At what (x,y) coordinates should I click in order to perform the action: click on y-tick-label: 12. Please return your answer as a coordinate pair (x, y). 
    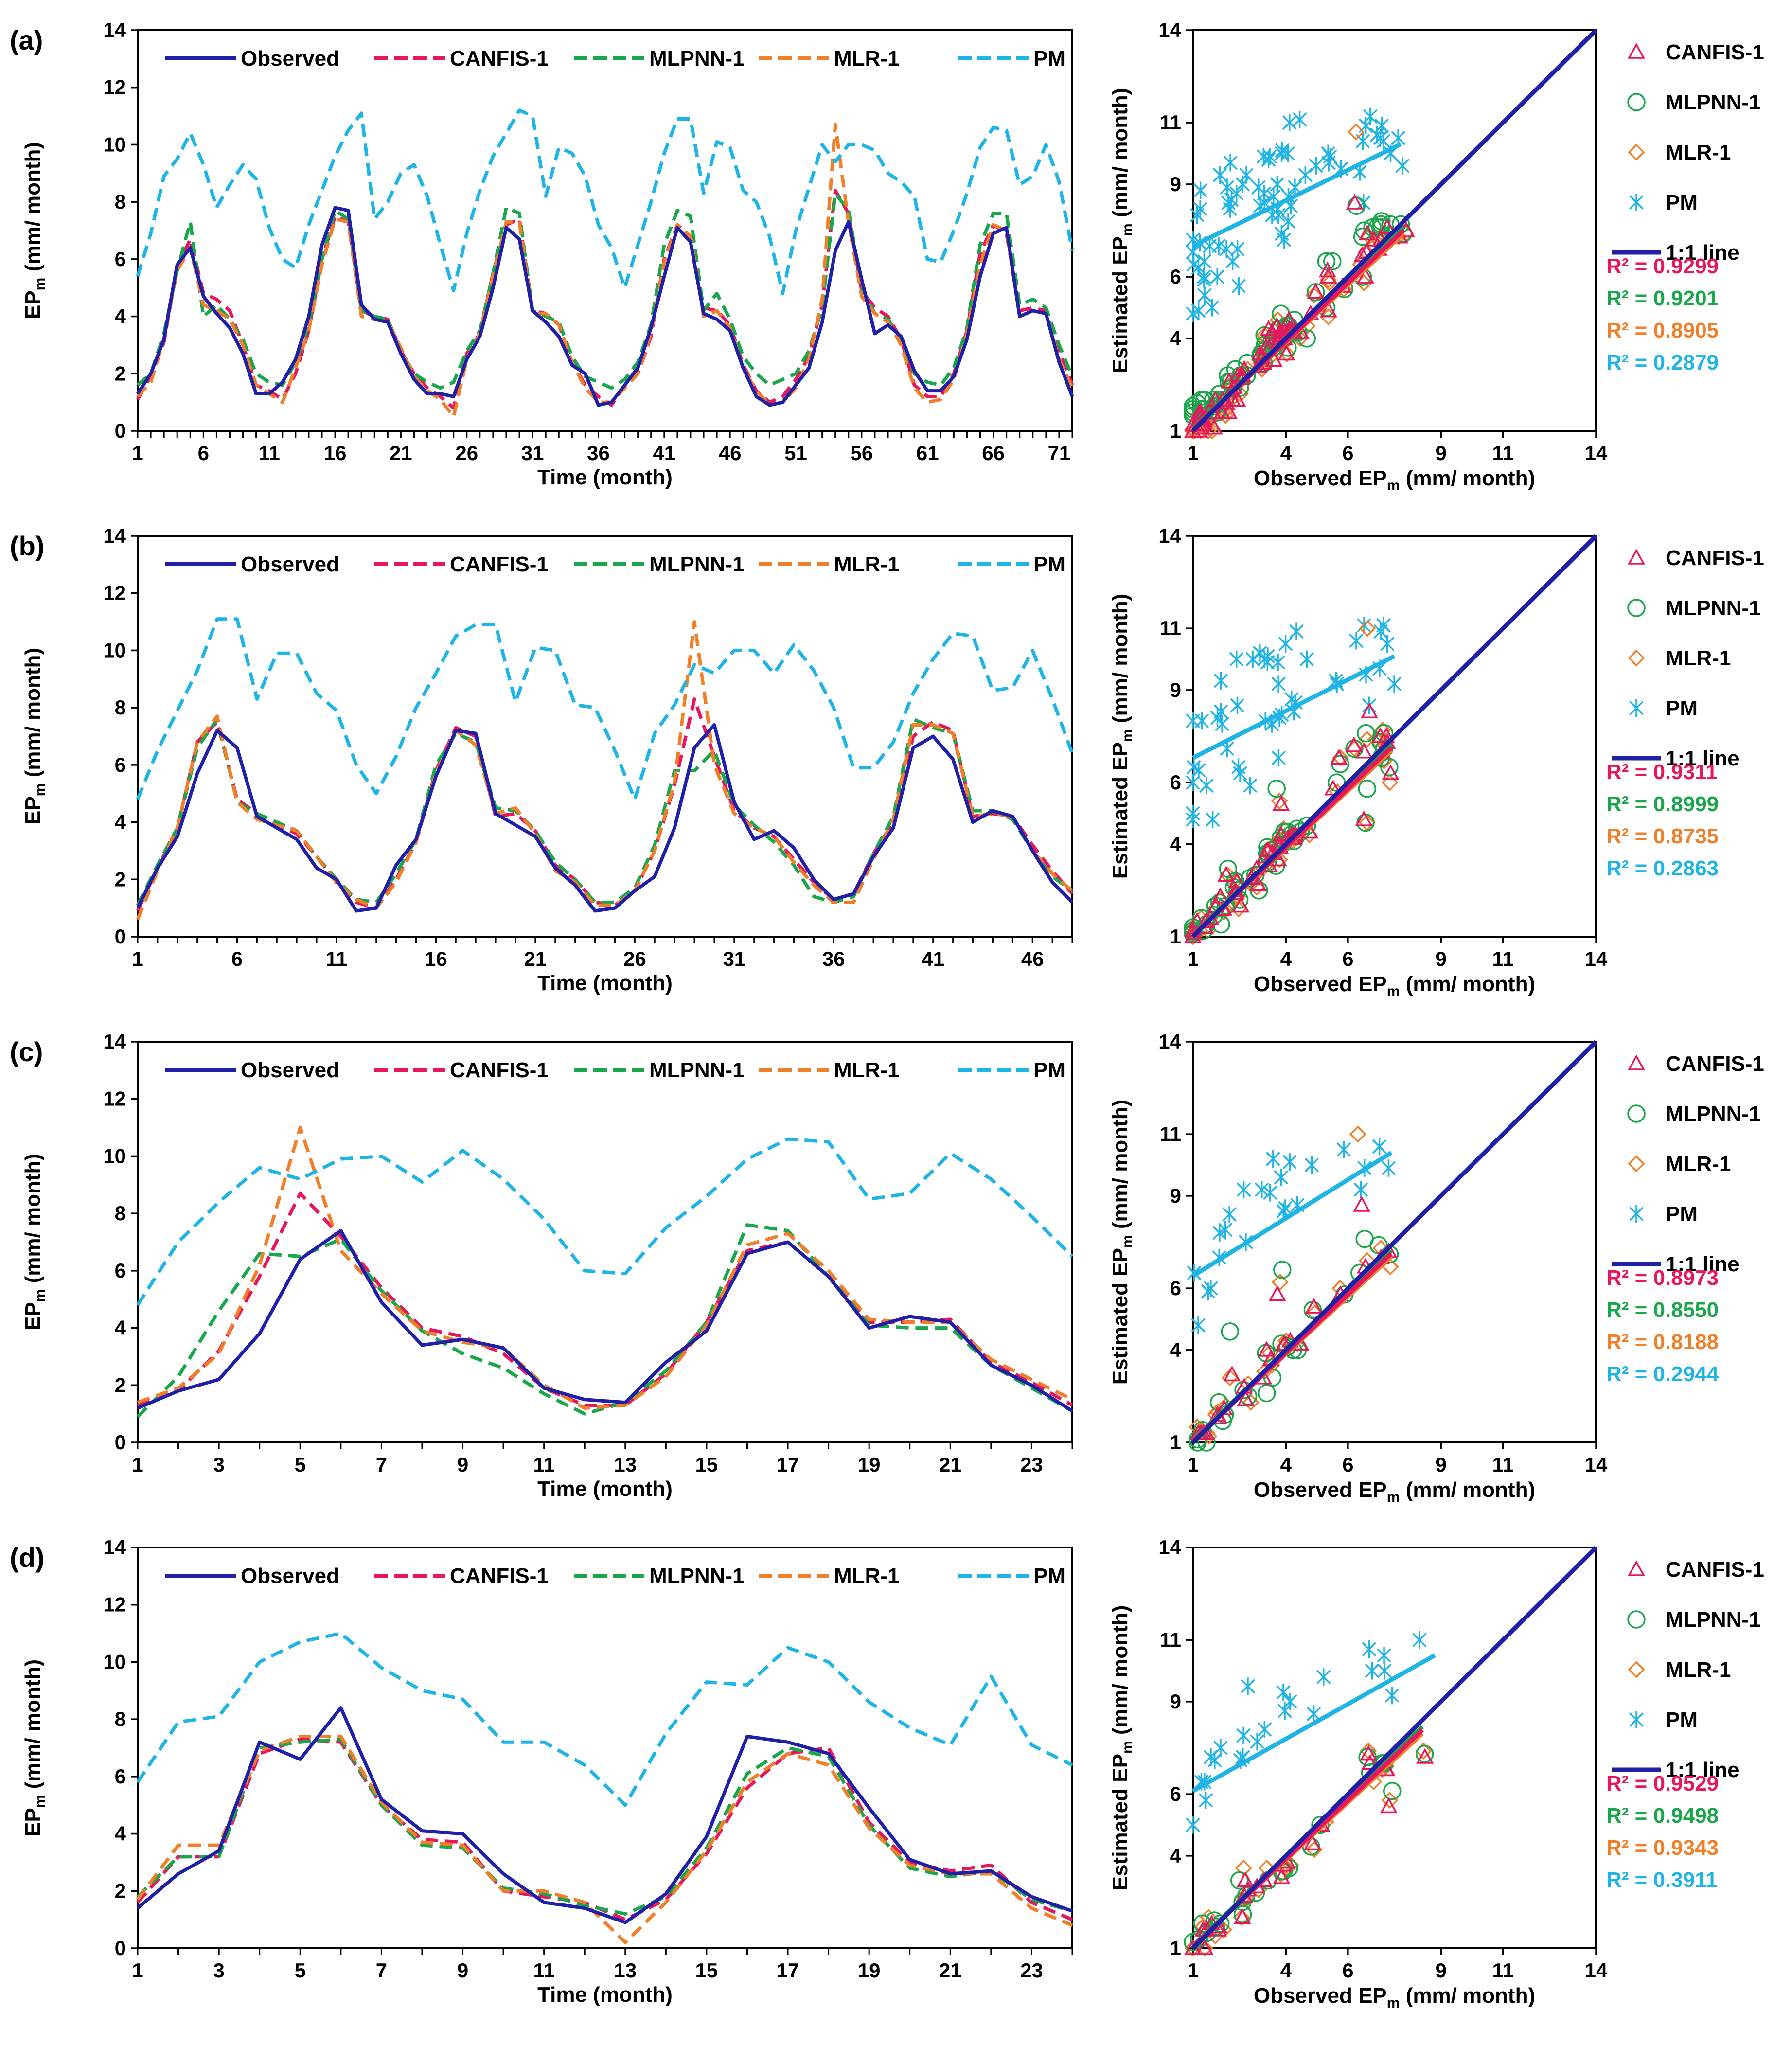
    Looking at the image, I should click on (114, 1098).